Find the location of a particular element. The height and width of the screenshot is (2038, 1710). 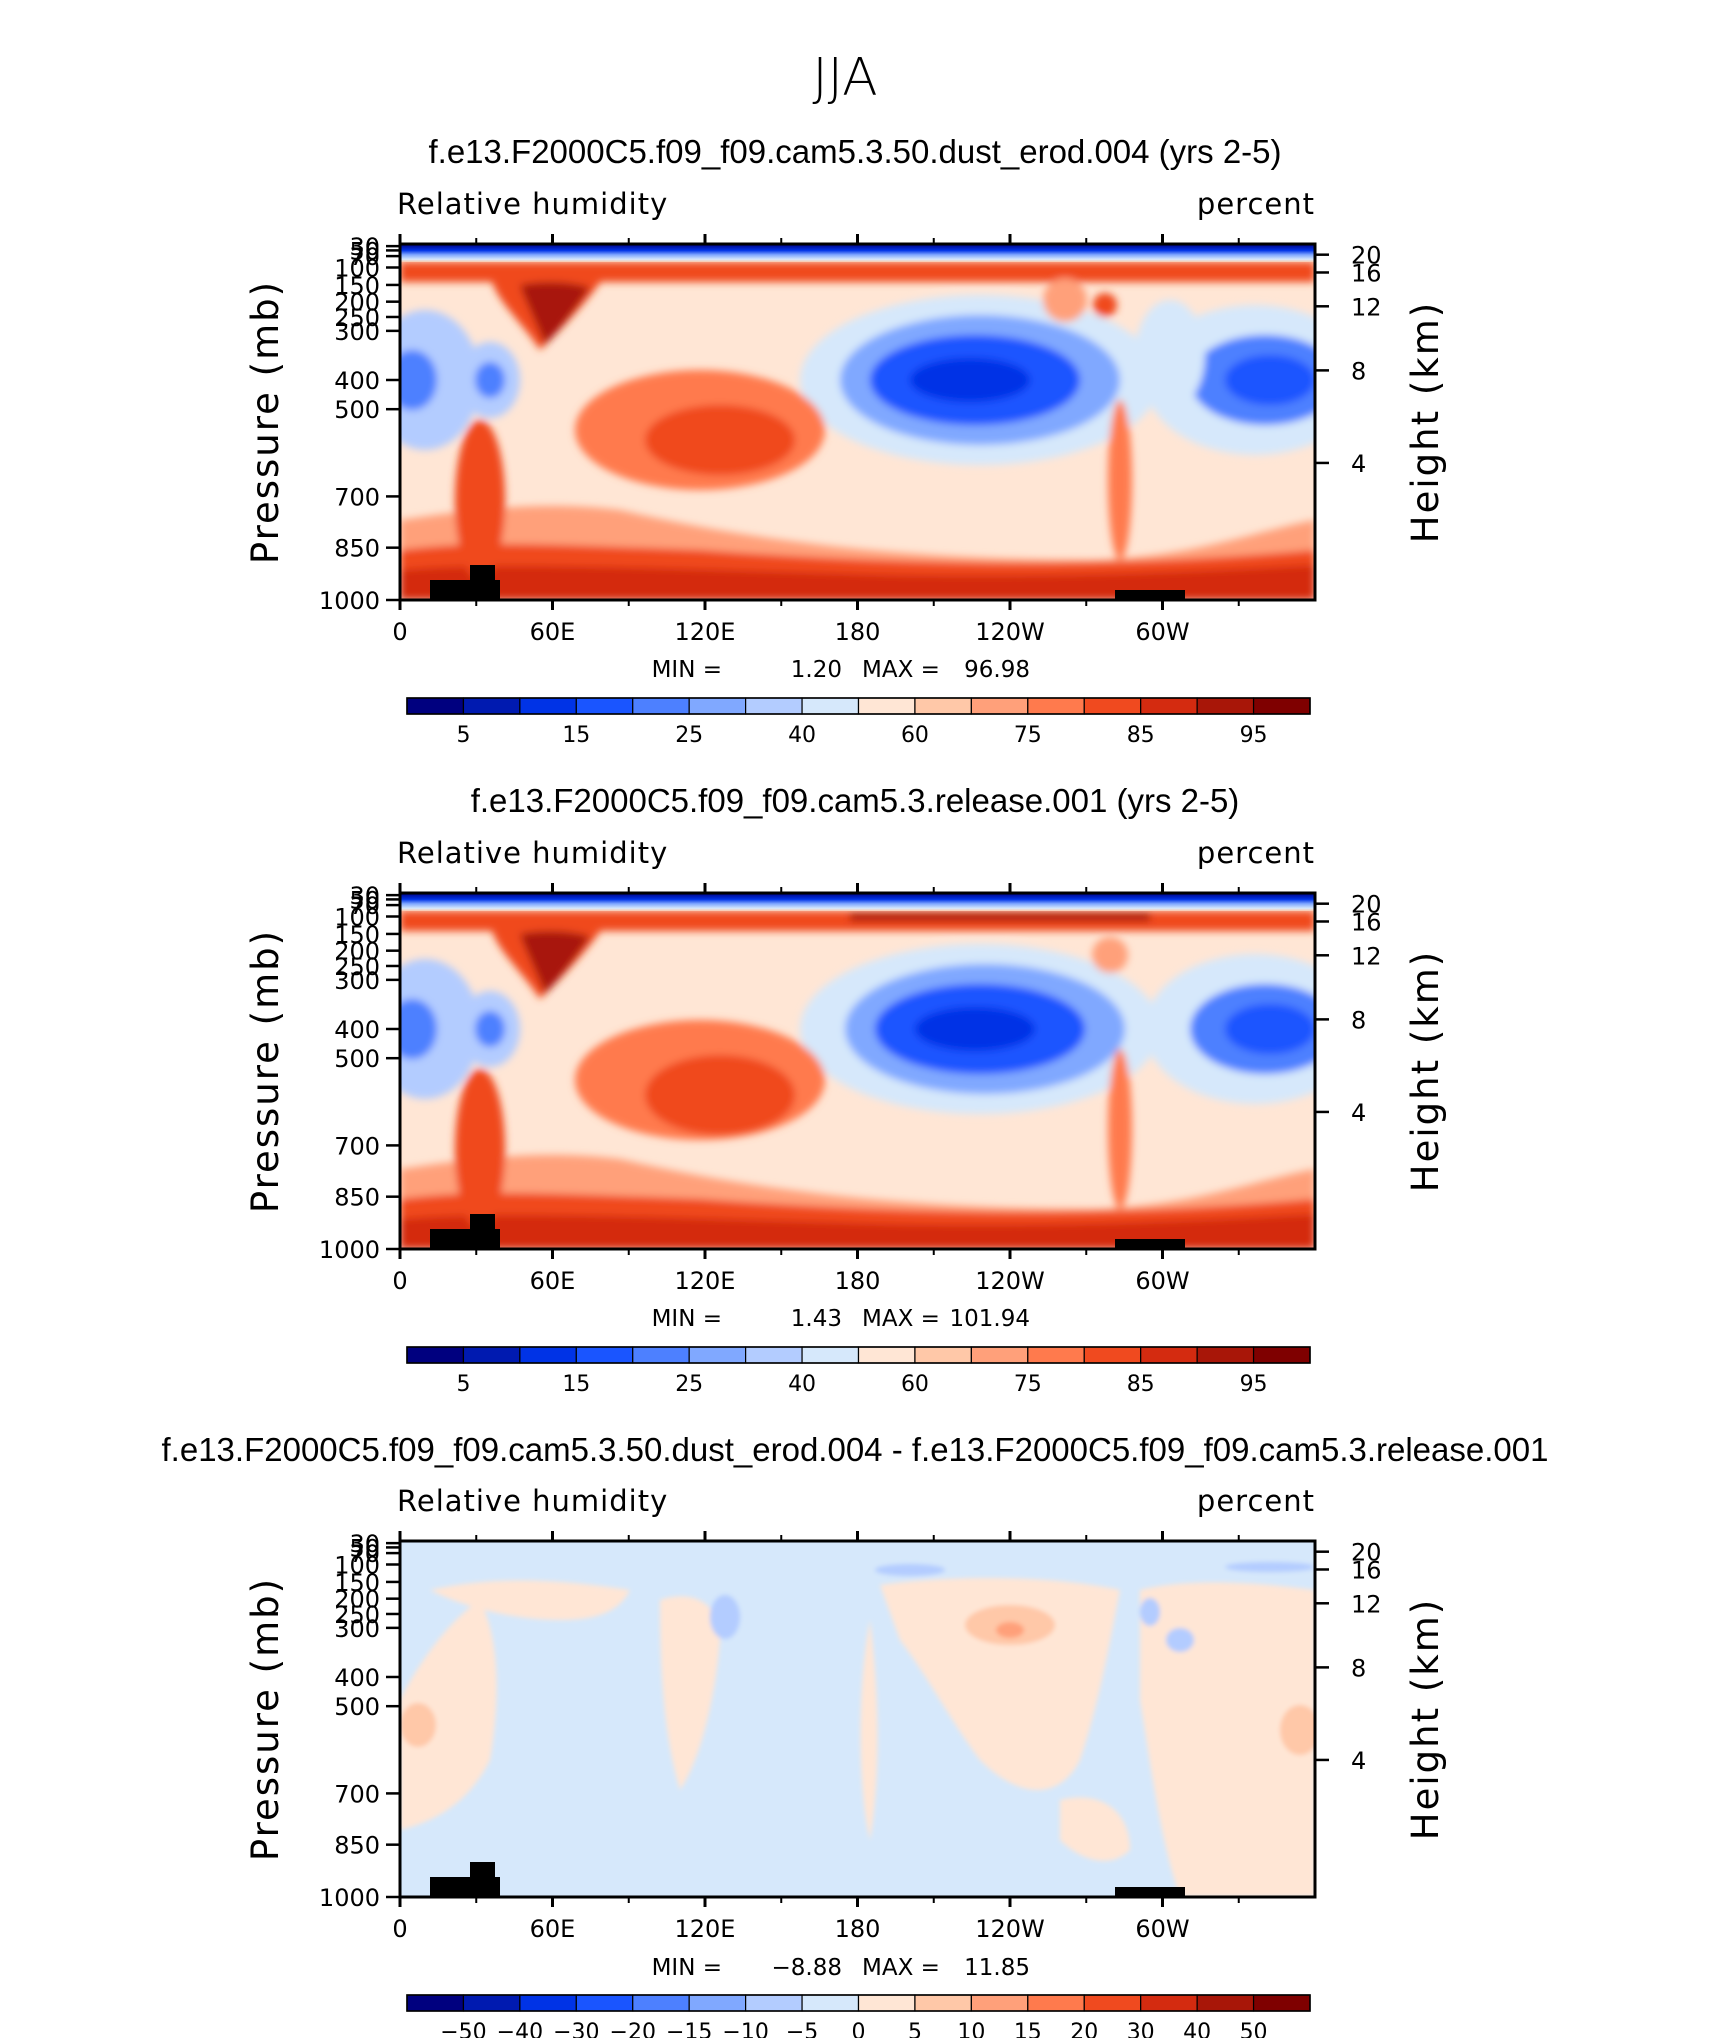

panel-1-ylabel-left: Pressure (mb) is located at coordinates (265, 422).